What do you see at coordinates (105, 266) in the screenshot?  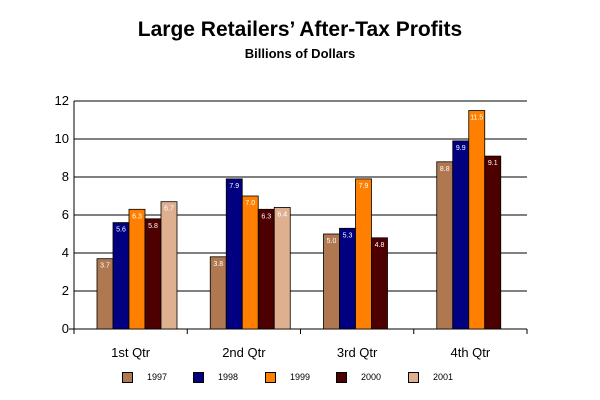 I see `bar-value-label: 3.7` at bounding box center [105, 266].